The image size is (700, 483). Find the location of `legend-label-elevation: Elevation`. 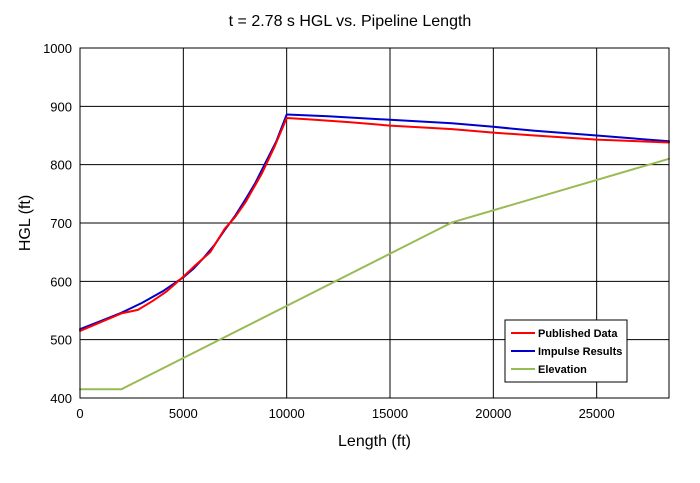

legend-label-elevation: Elevation is located at coordinates (562, 370).